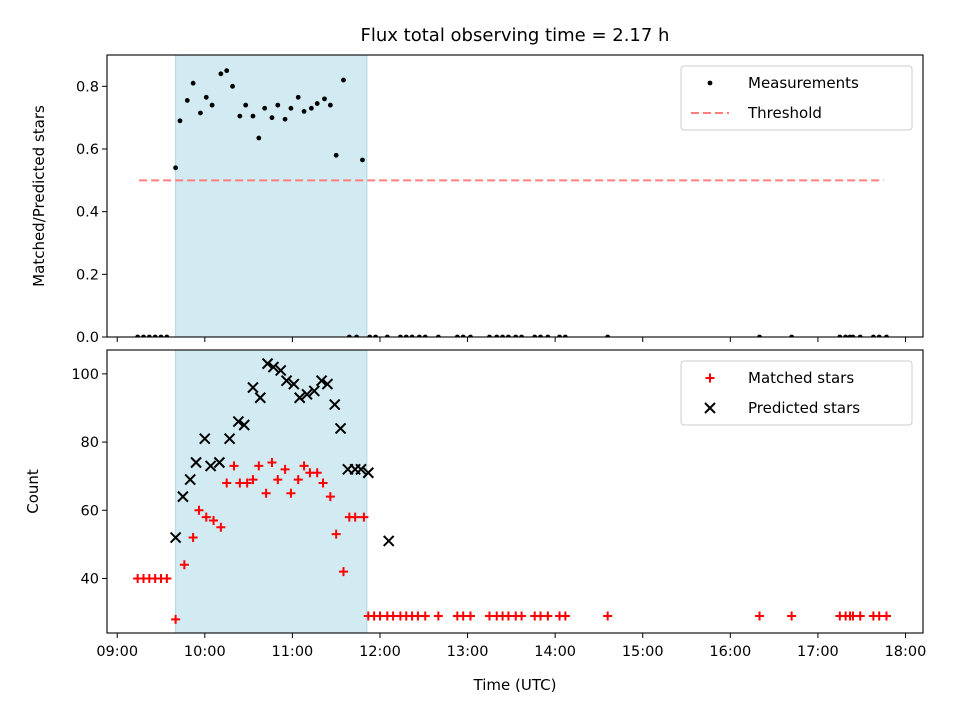 This screenshot has height=720, width=960. What do you see at coordinates (710, 378) in the screenshot?
I see `legend-marker` at bounding box center [710, 378].